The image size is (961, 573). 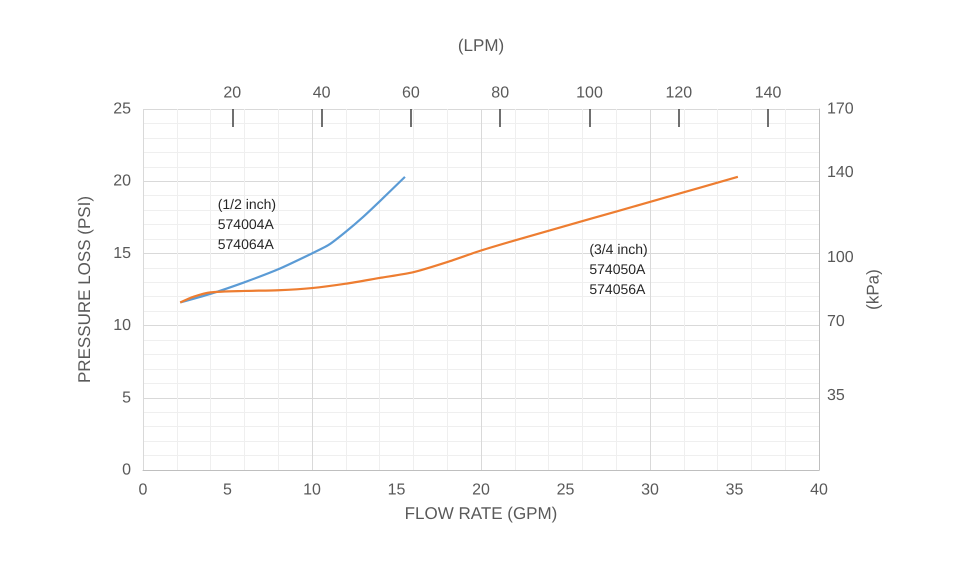 What do you see at coordinates (481, 45) in the screenshot?
I see `x2-axis-title: (LPM)` at bounding box center [481, 45].